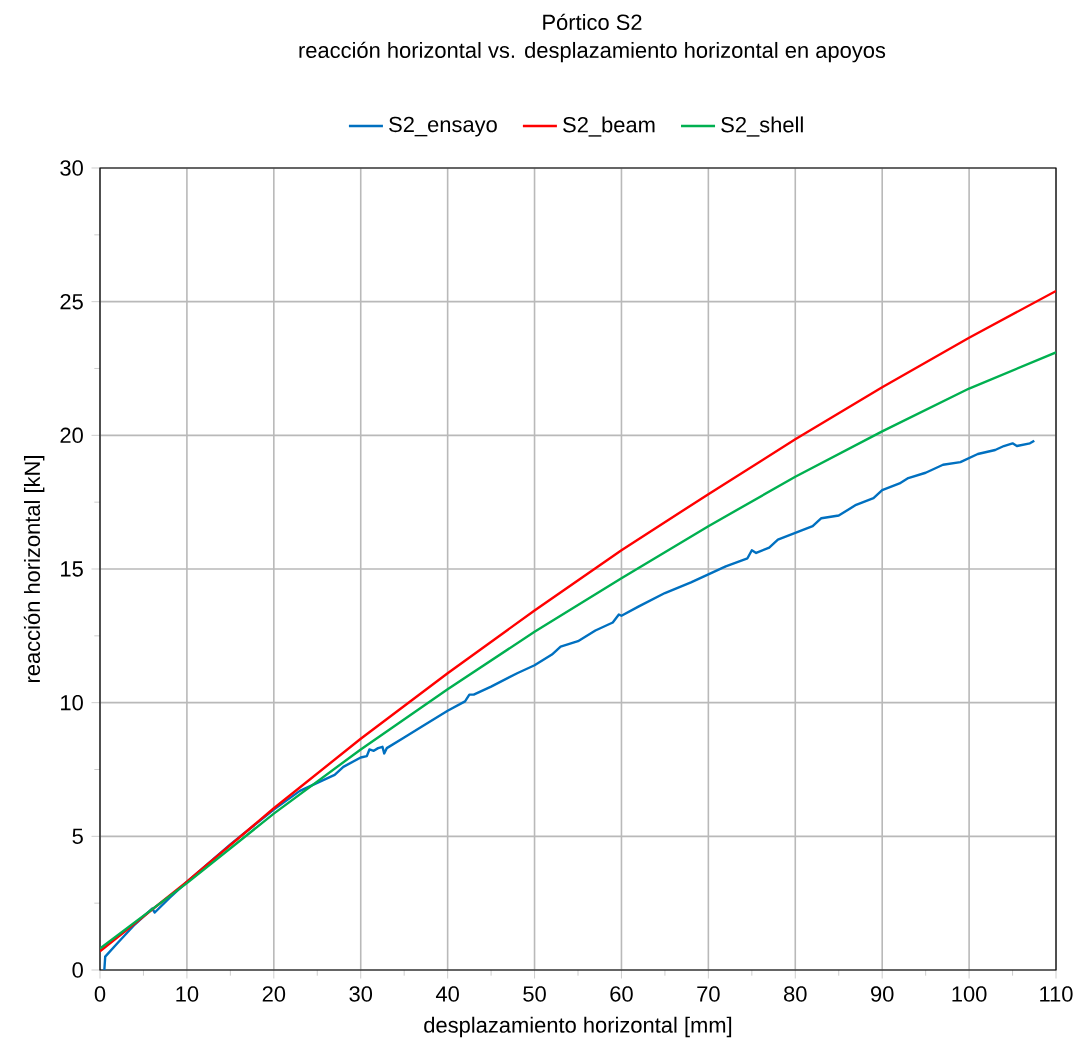 Image resolution: width=1085 pixels, height=1062 pixels. What do you see at coordinates (72, 702) in the screenshot?
I see `y-tick-label: 10` at bounding box center [72, 702].